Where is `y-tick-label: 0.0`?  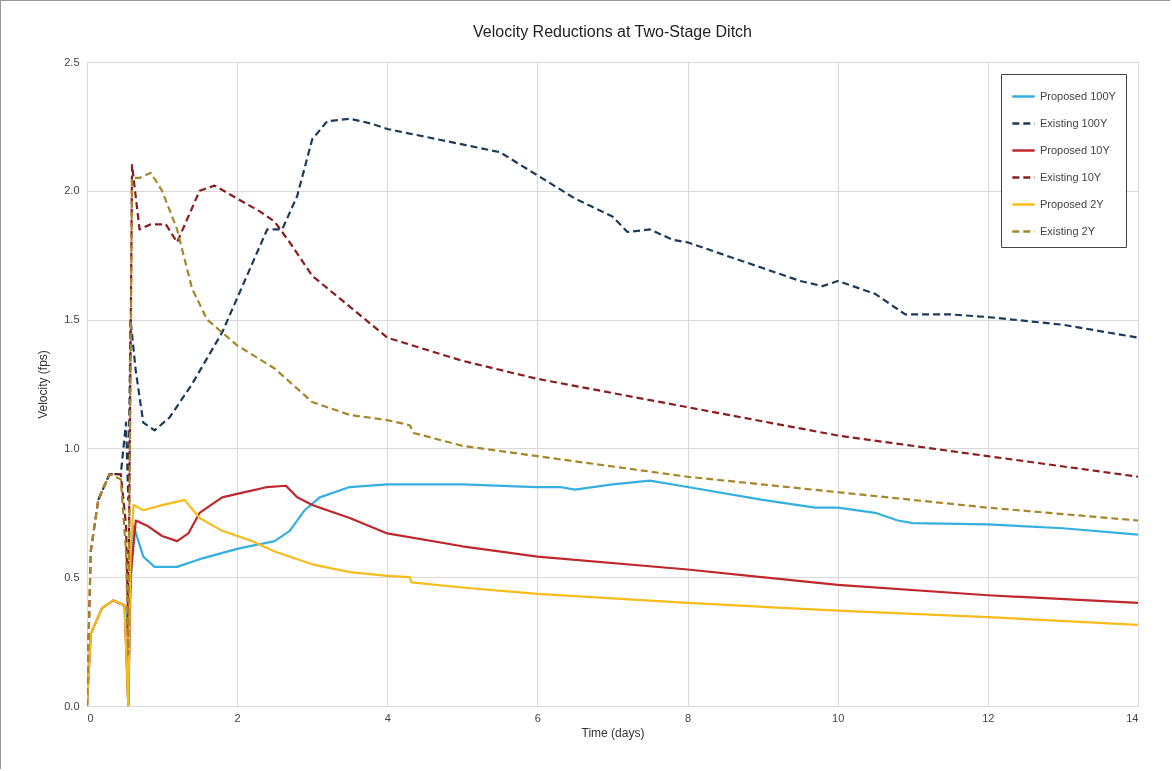 y-tick-label: 0.0 is located at coordinates (72, 705).